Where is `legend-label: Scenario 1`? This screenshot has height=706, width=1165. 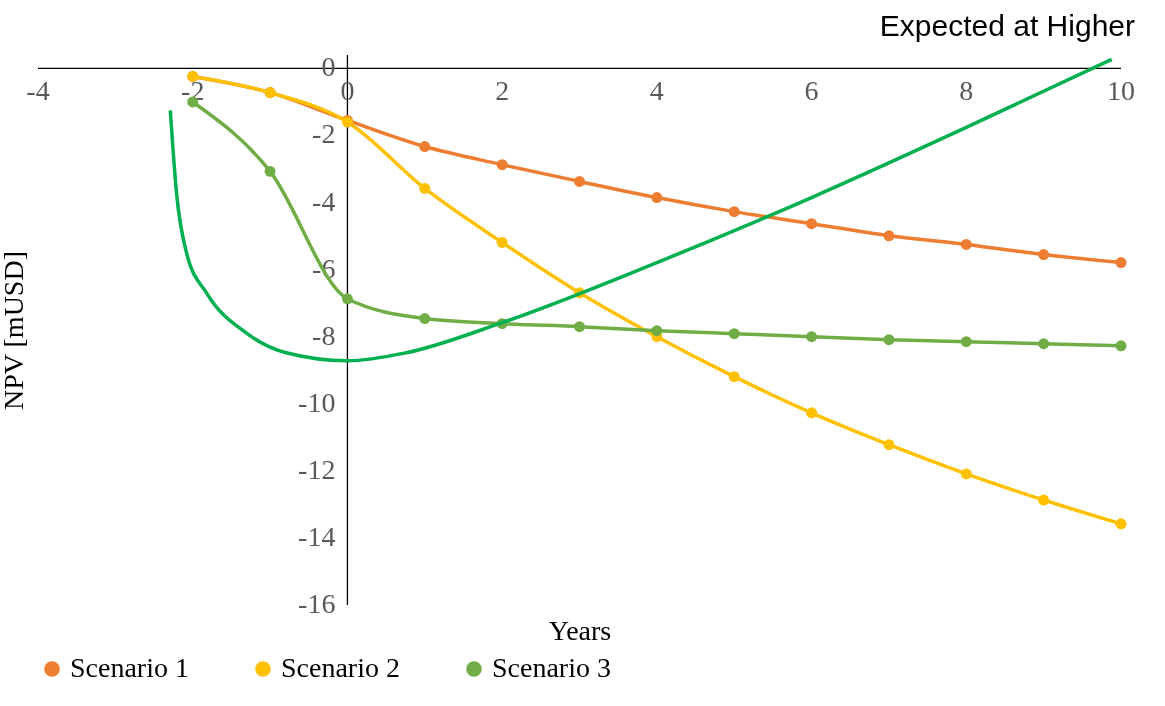 legend-label: Scenario 1 is located at coordinates (129, 667).